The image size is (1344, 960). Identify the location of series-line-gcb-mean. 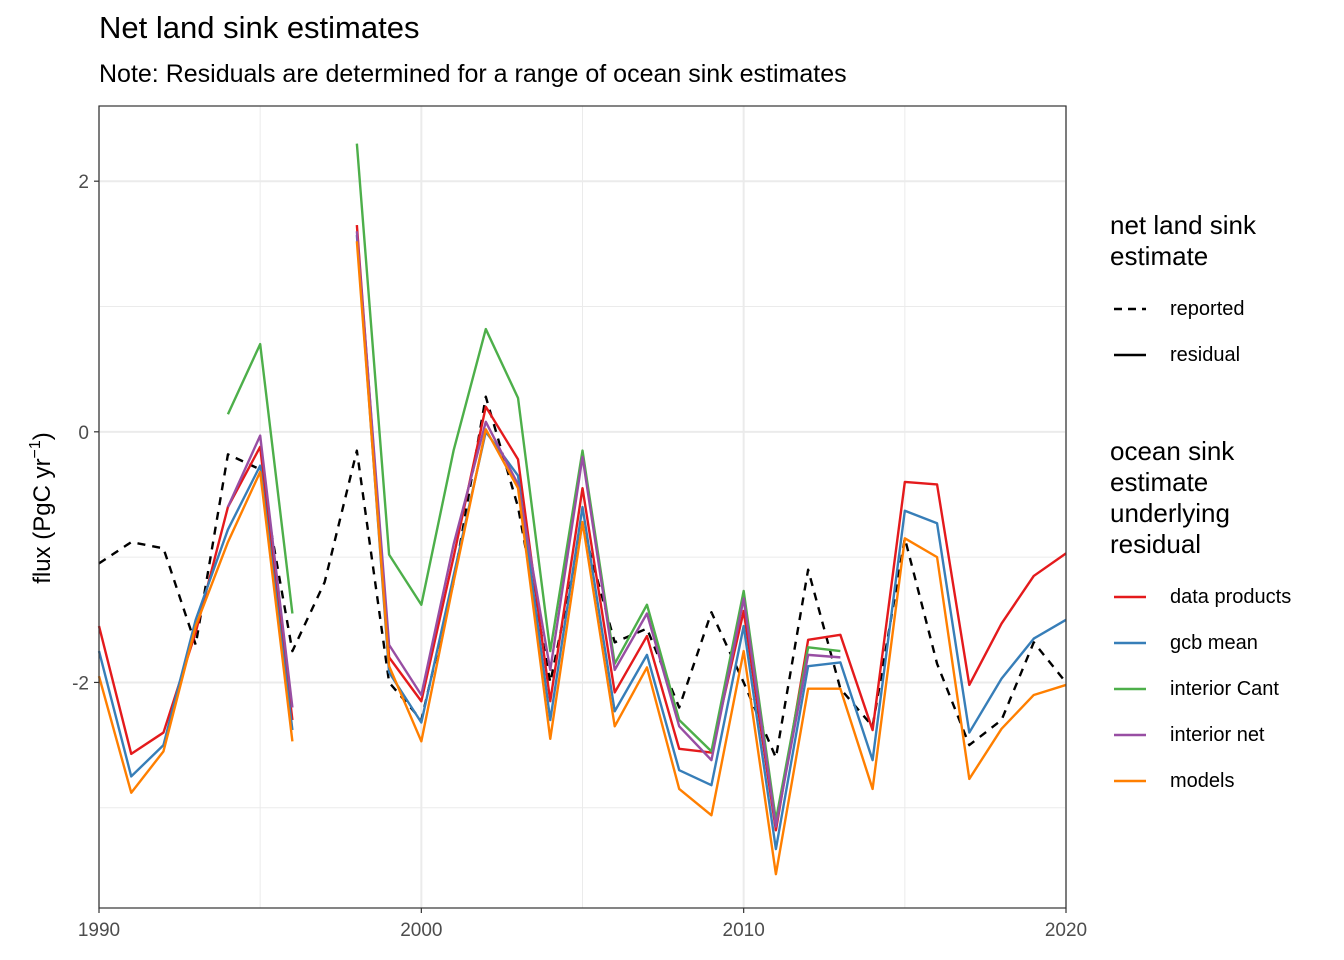
(195, 621).